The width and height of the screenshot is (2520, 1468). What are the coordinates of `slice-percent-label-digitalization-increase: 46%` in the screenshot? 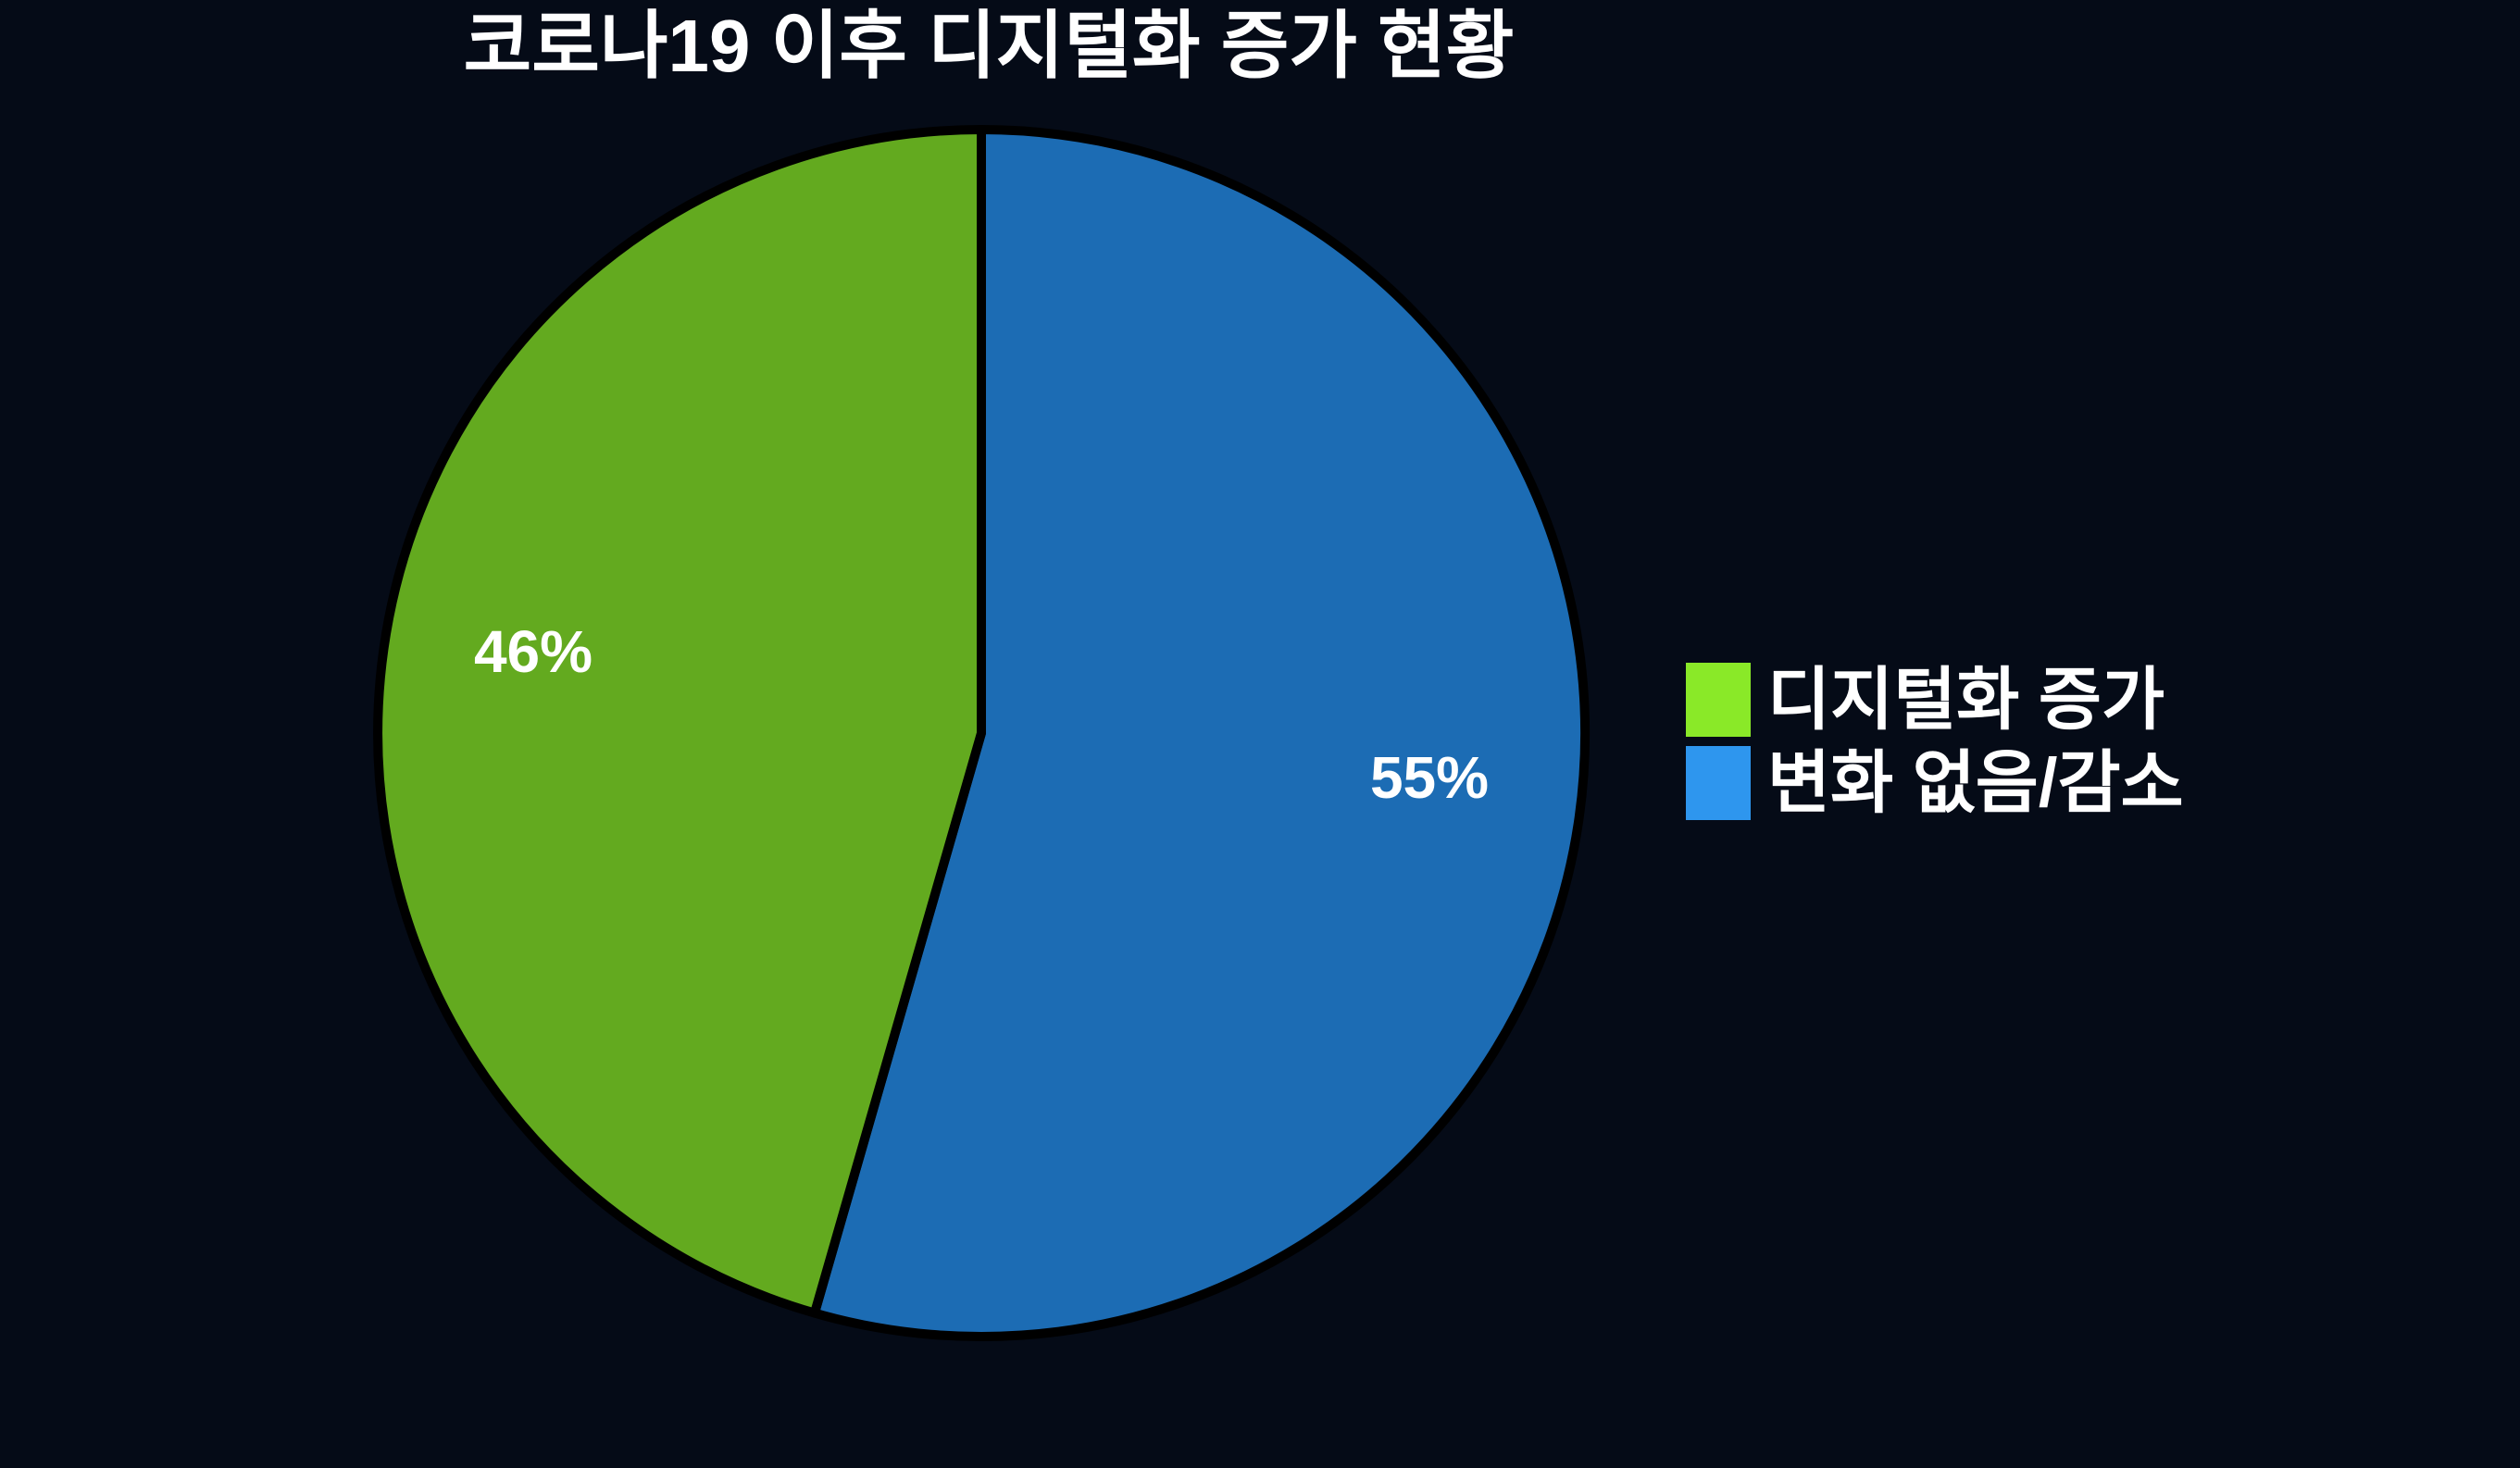 It's located at (533, 651).